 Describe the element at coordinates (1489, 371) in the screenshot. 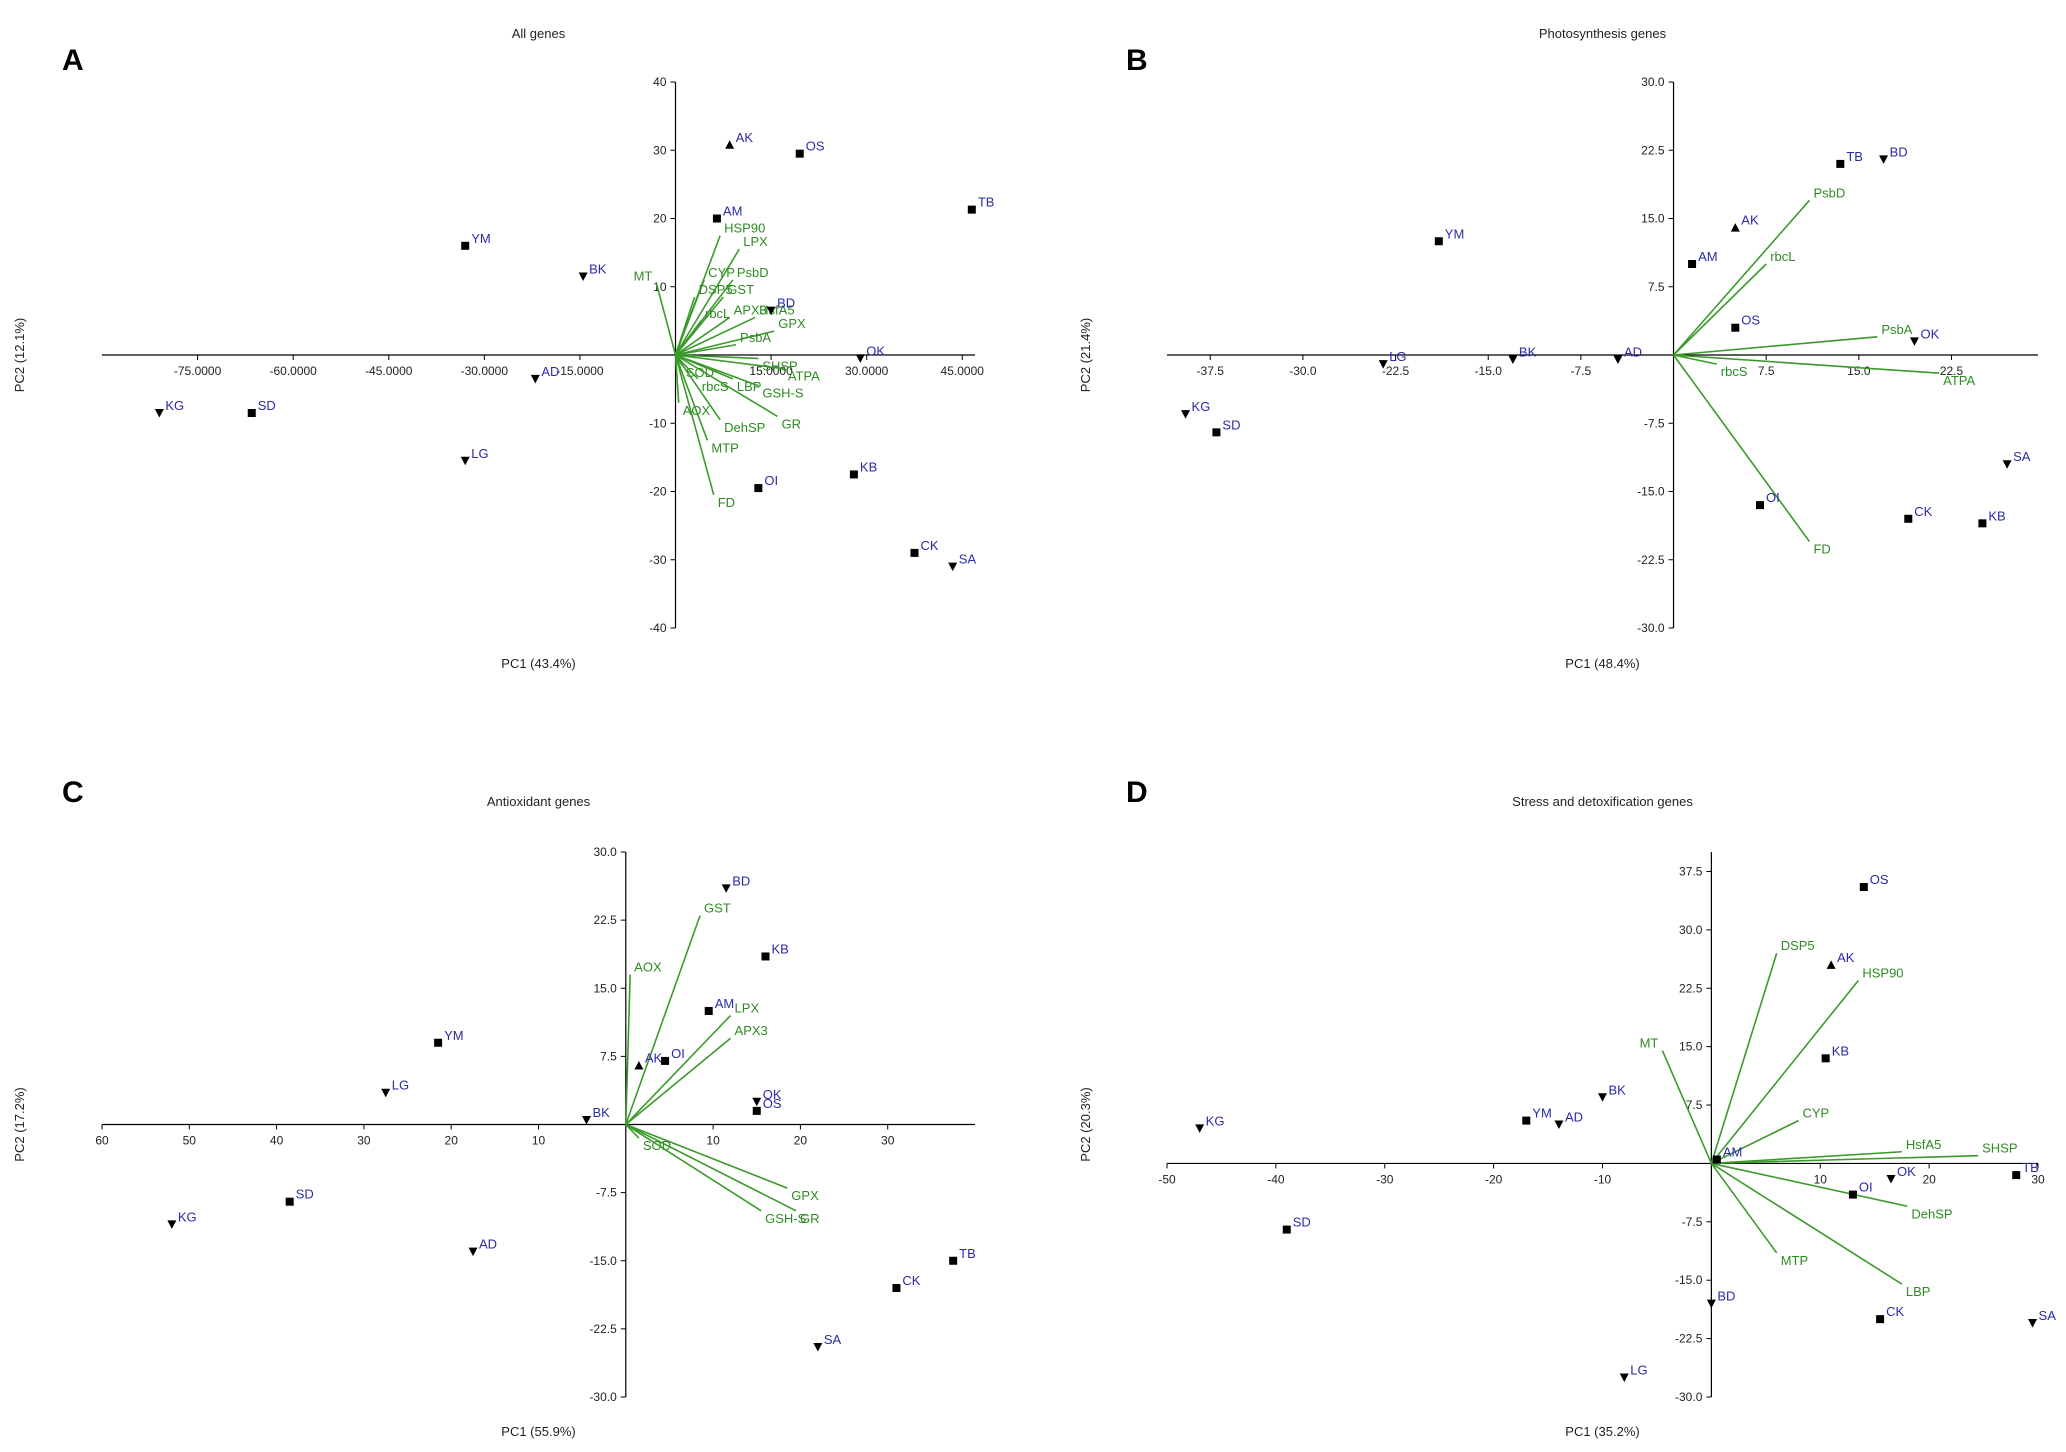

I see `x-tick-label: -15.0` at that location.